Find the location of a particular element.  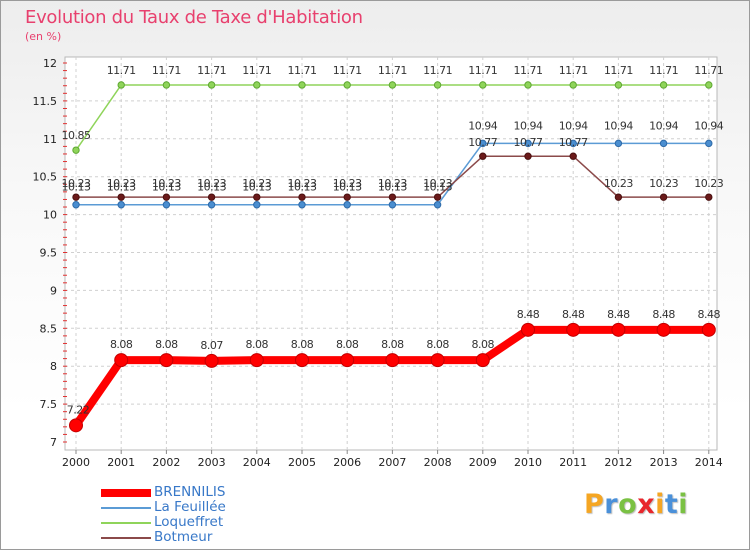

x-tick-label: 2013 is located at coordinates (664, 462).